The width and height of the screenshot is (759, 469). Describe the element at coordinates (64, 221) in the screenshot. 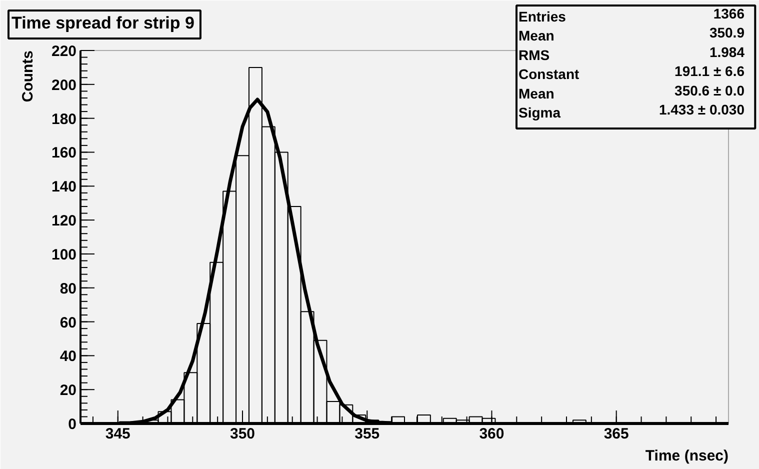

I see `y-tick-label: 120` at that location.